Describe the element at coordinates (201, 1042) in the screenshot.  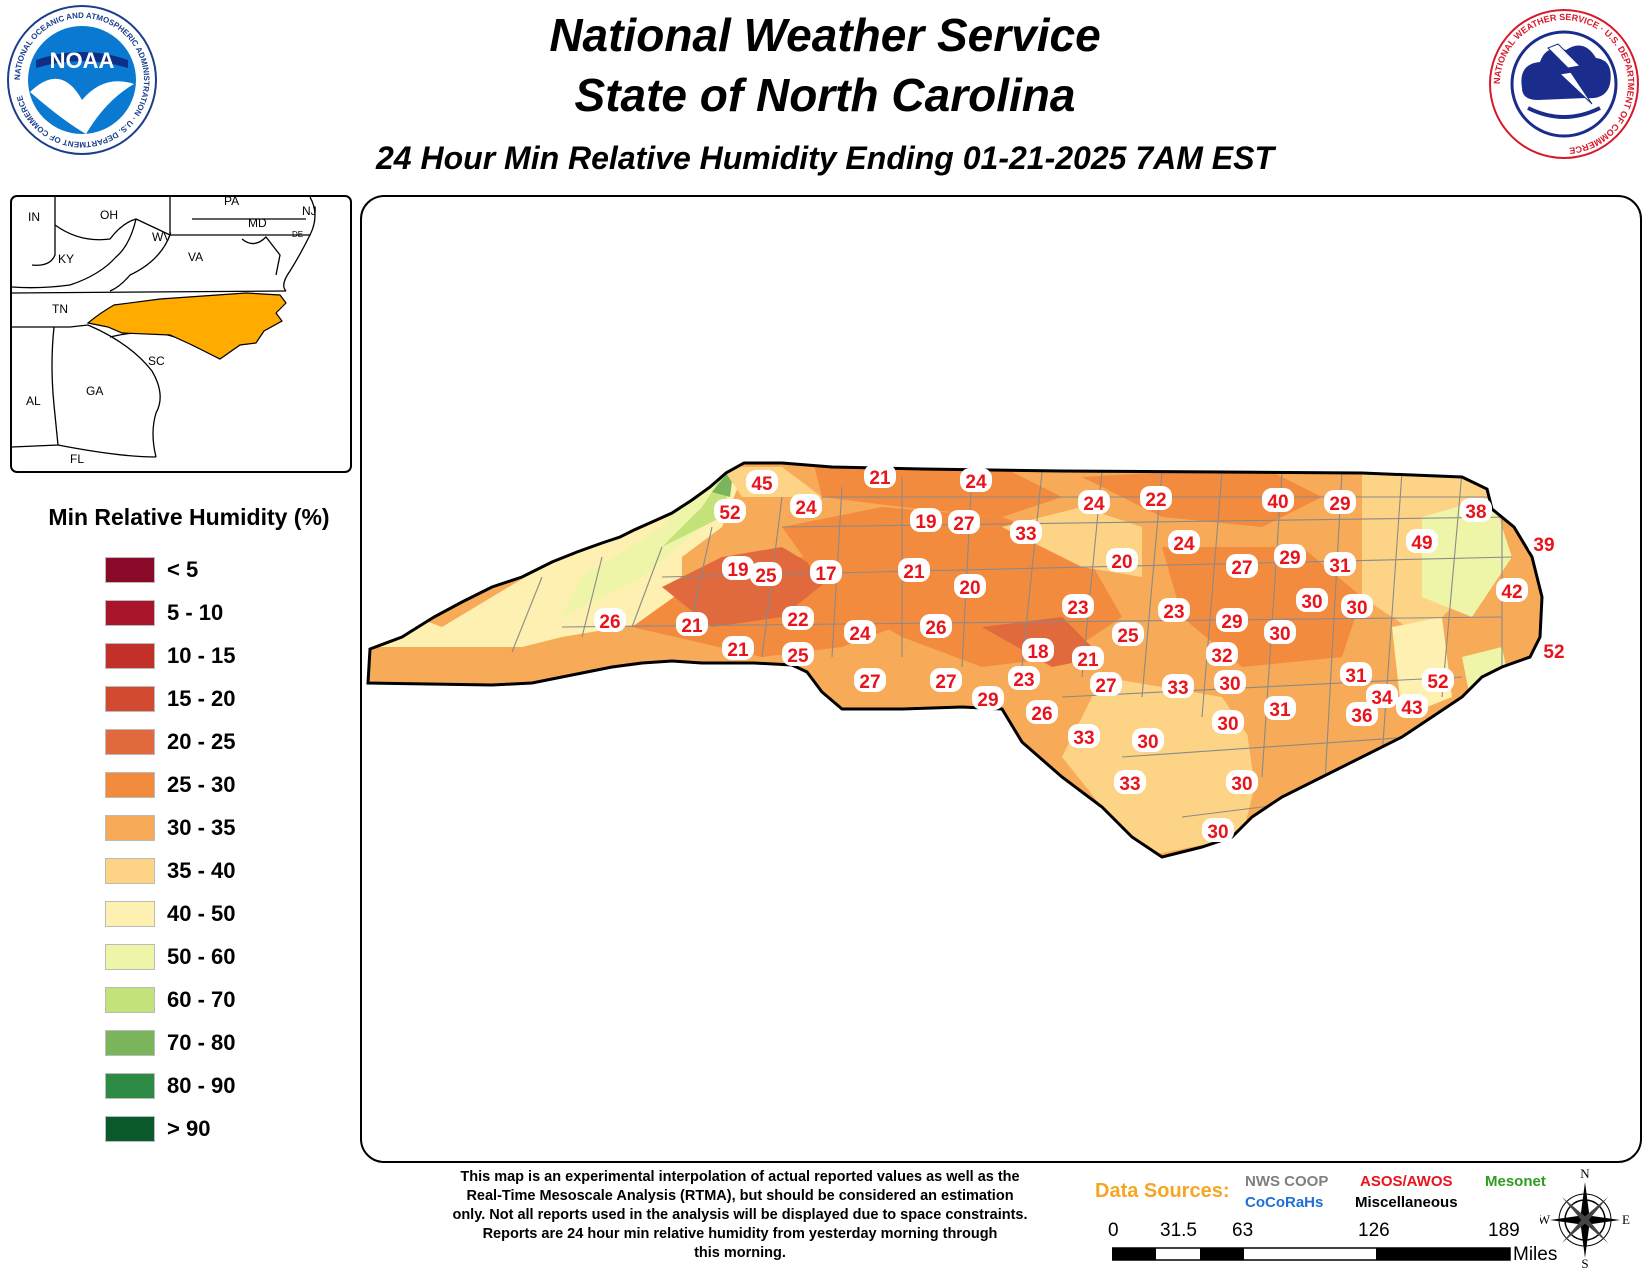
I see `legend-label: 70 - 80` at that location.